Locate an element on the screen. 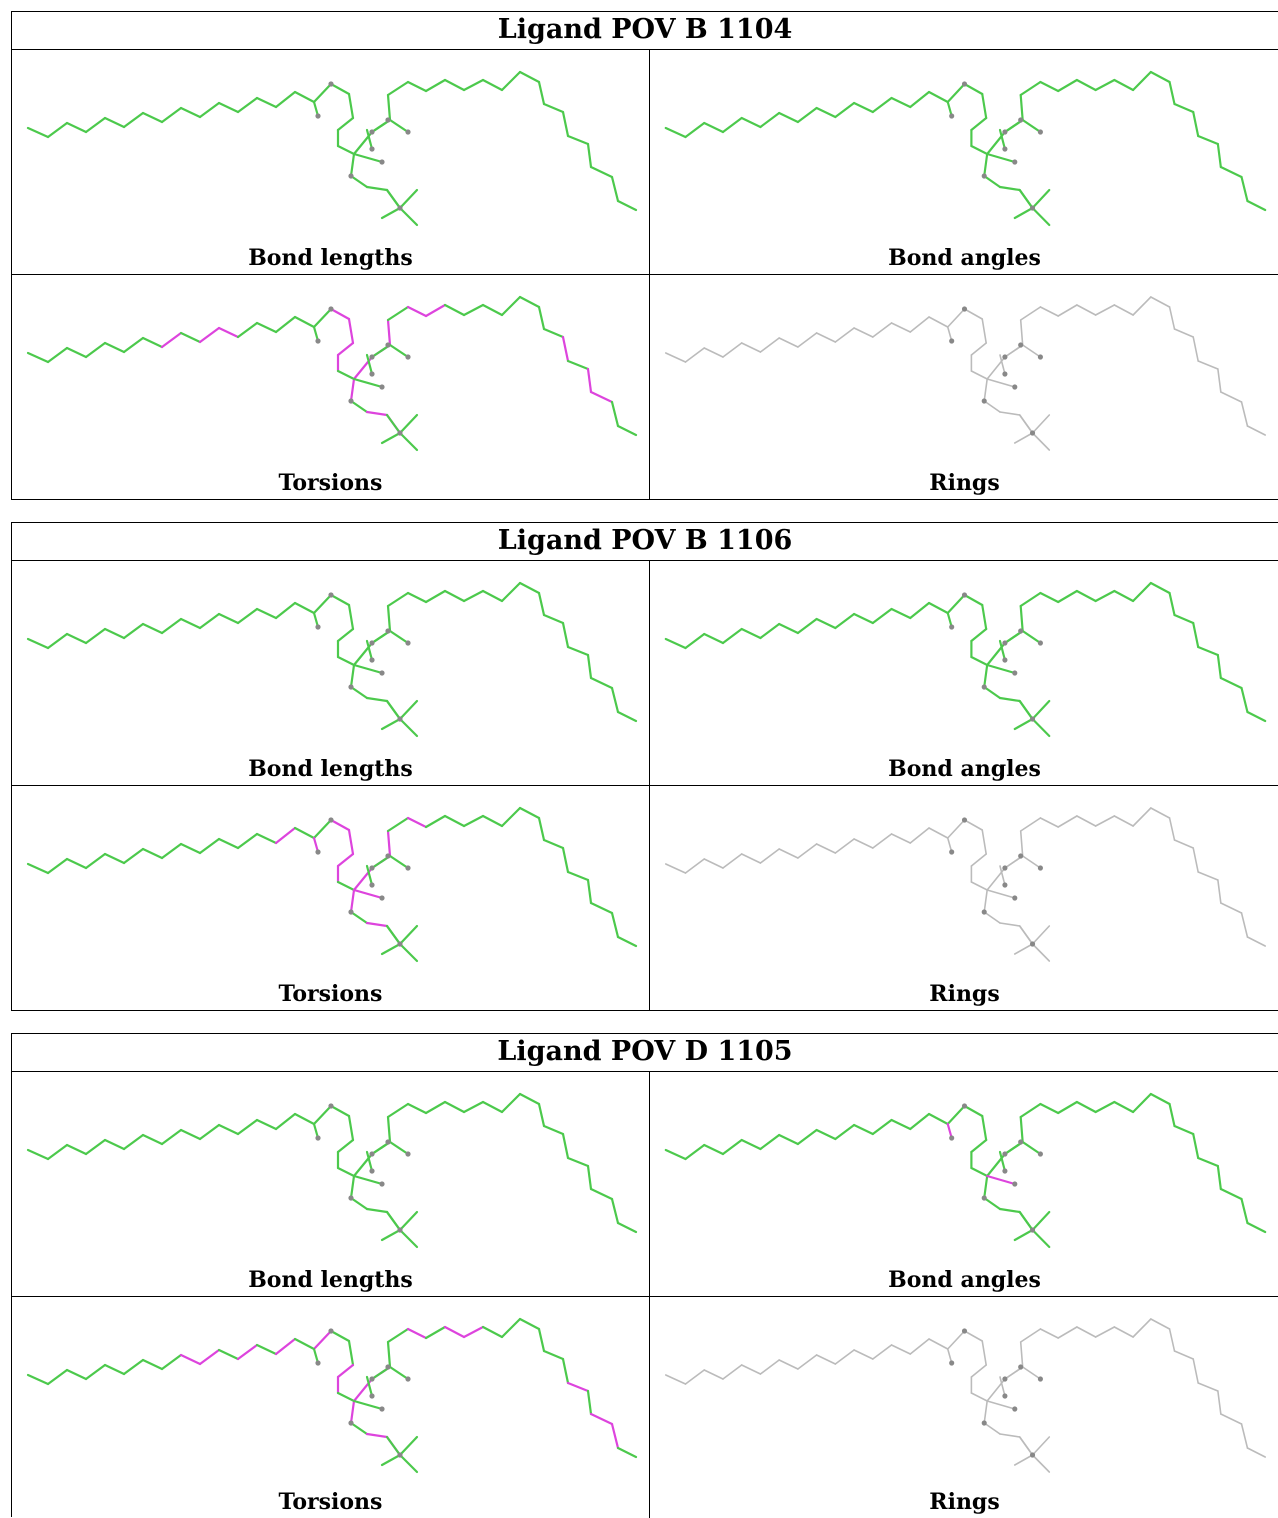 The image size is (1278, 1518). panel-rings: Rings is located at coordinates (964, 387).